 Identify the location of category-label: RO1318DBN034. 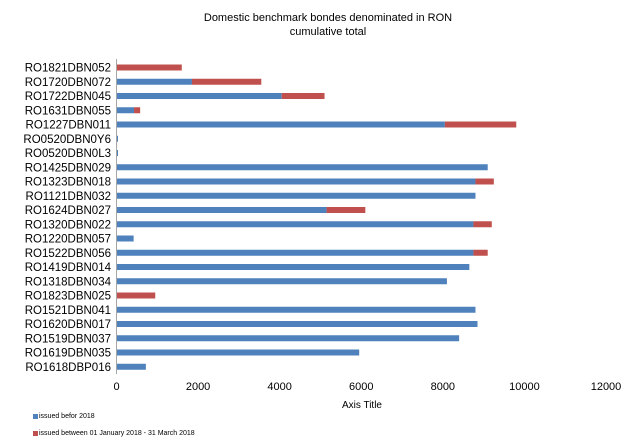
(68, 282).